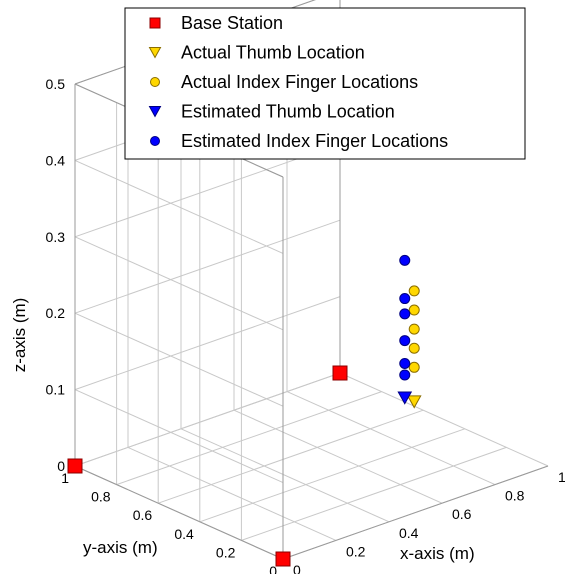  I want to click on axis-edge-y, so click(179, 512).